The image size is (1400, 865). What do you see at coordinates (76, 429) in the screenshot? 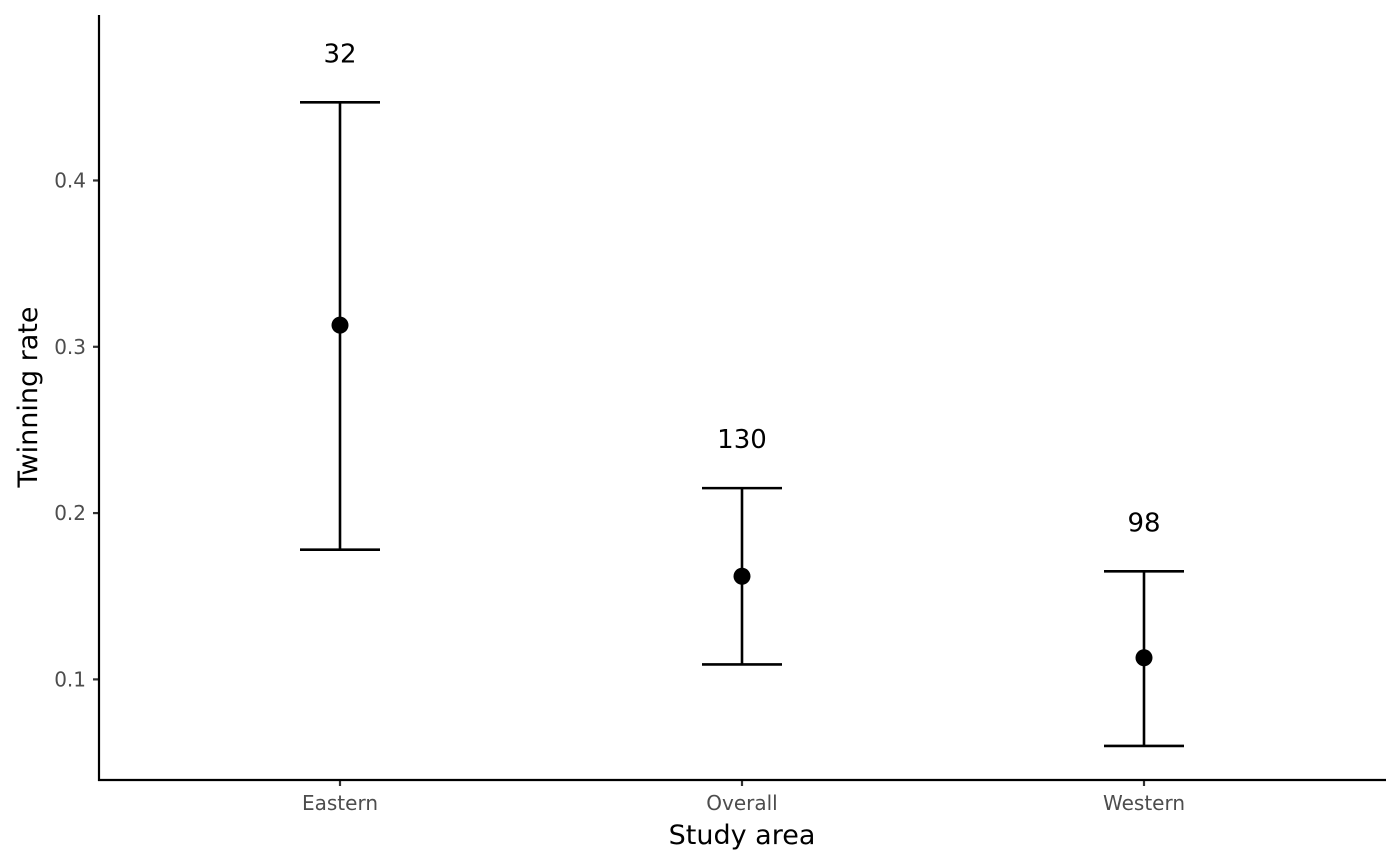
I see `y-axis-ticks: 0.1 0.2 0.3 0.4` at bounding box center [76, 429].